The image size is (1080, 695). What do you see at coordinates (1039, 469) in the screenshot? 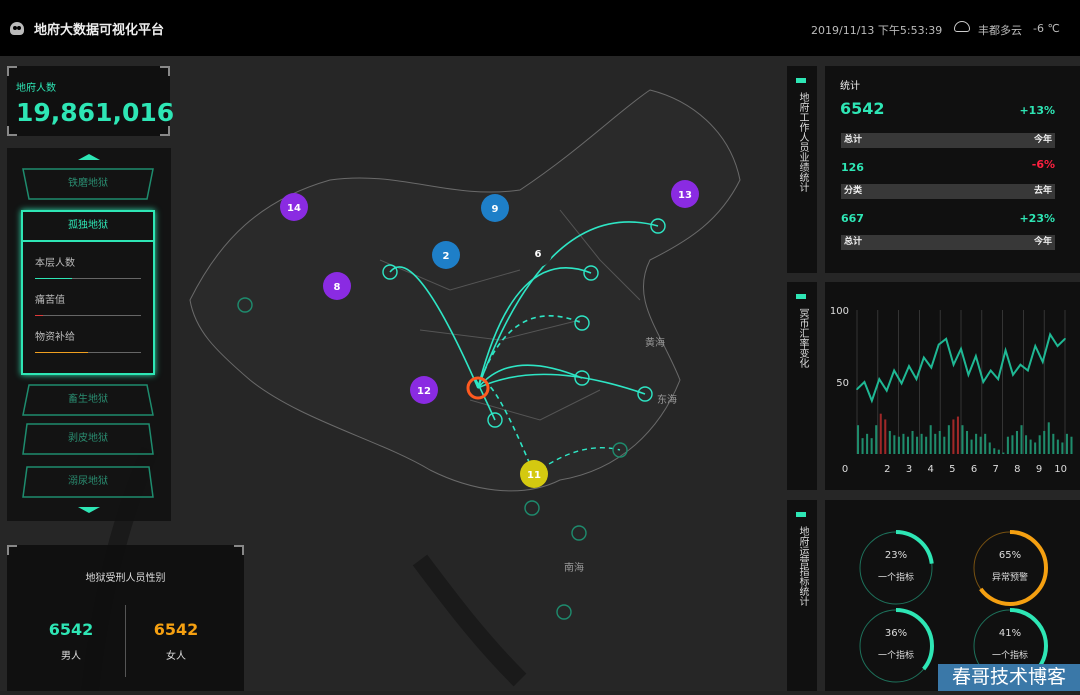
I see `x-tick-label: 9` at bounding box center [1039, 469].